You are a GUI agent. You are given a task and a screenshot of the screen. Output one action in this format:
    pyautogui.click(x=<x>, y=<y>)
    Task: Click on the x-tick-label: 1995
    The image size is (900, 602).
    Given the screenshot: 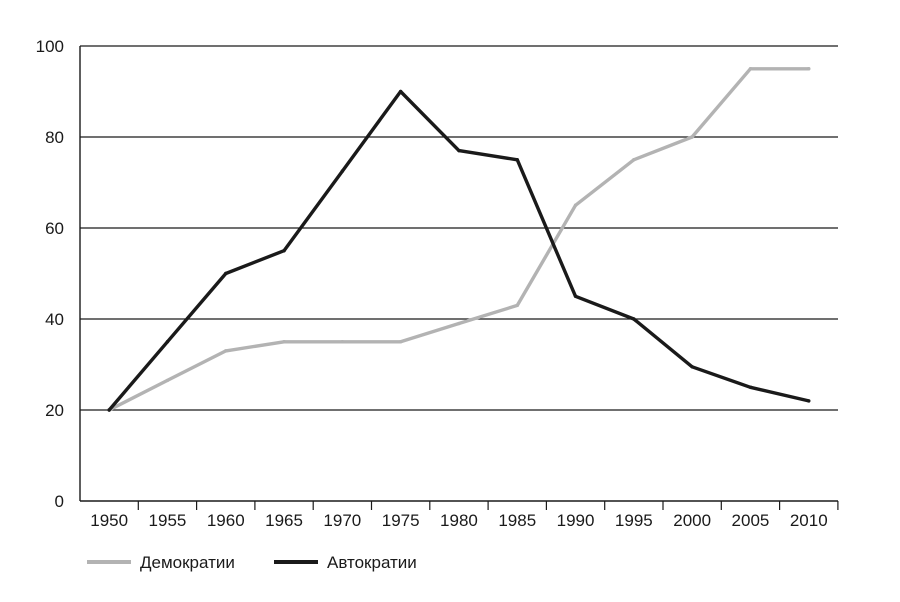 What is the action you would take?
    pyautogui.click(x=634, y=520)
    